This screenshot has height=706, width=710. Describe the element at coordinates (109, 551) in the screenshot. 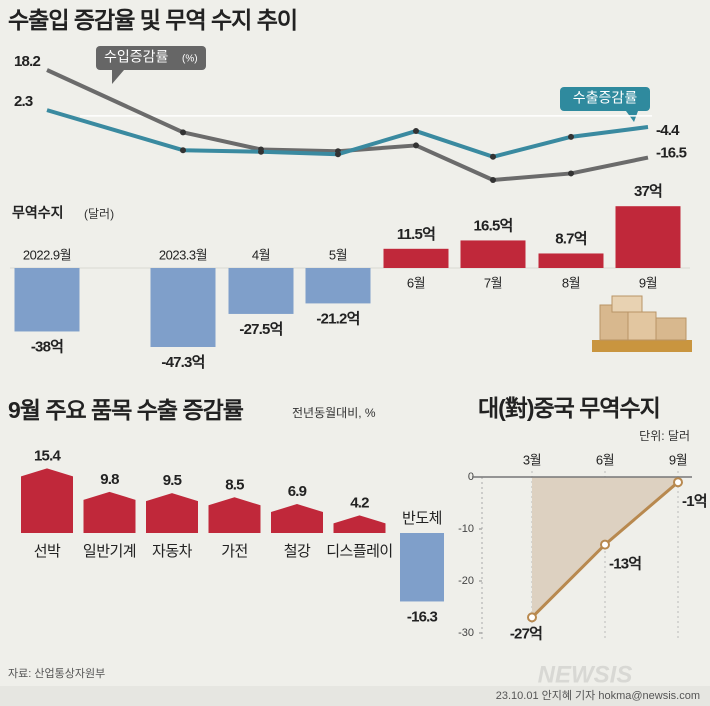

I see `x-tick-label: 일반기계` at that location.